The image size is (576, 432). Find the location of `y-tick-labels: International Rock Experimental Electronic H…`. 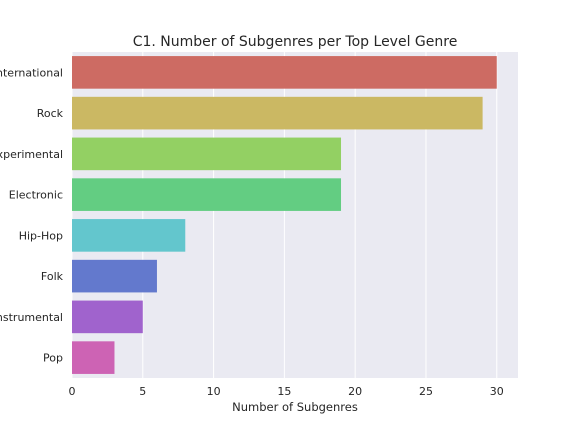

y-tick-labels: International Rock Experimental Electronic H… is located at coordinates (32, 215).